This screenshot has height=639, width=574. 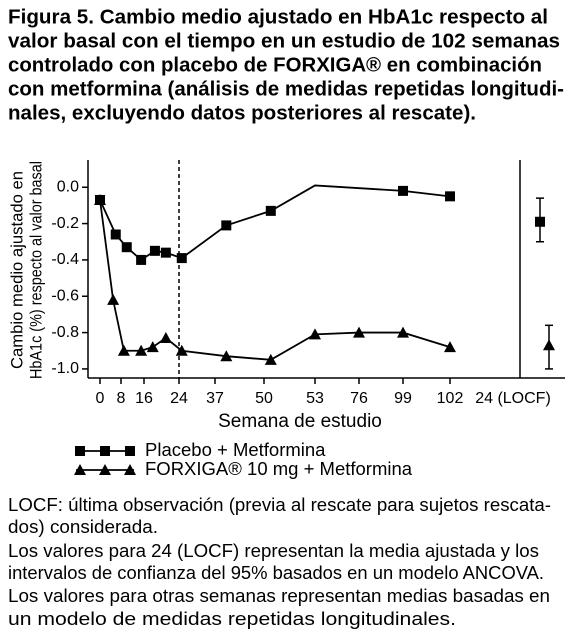 I want to click on x-tick-label: 102, so click(x=450, y=398).